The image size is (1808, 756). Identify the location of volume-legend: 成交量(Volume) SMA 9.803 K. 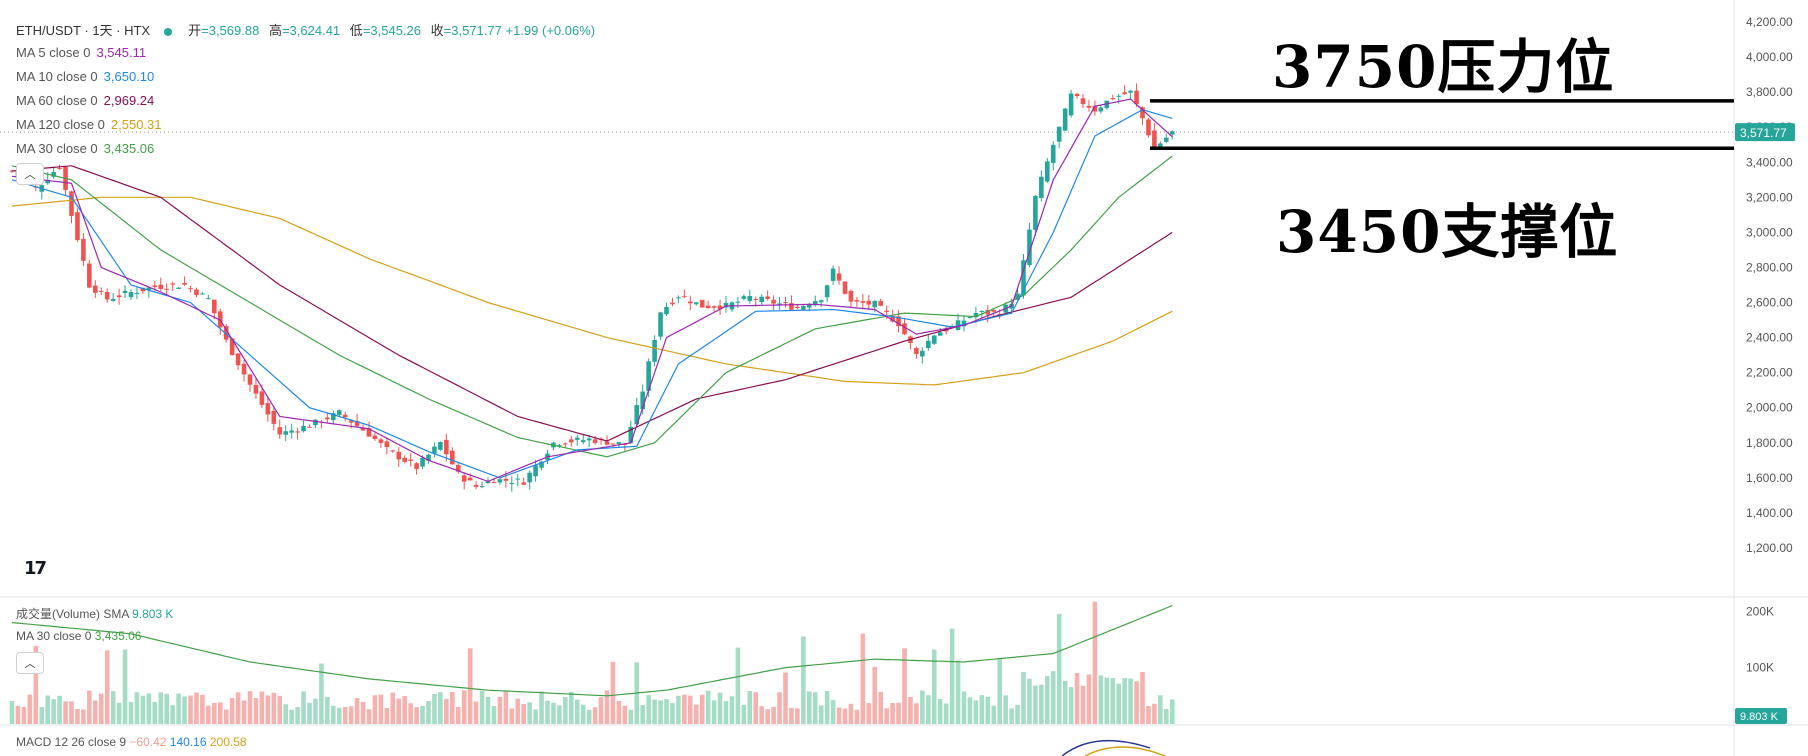
(95, 614).